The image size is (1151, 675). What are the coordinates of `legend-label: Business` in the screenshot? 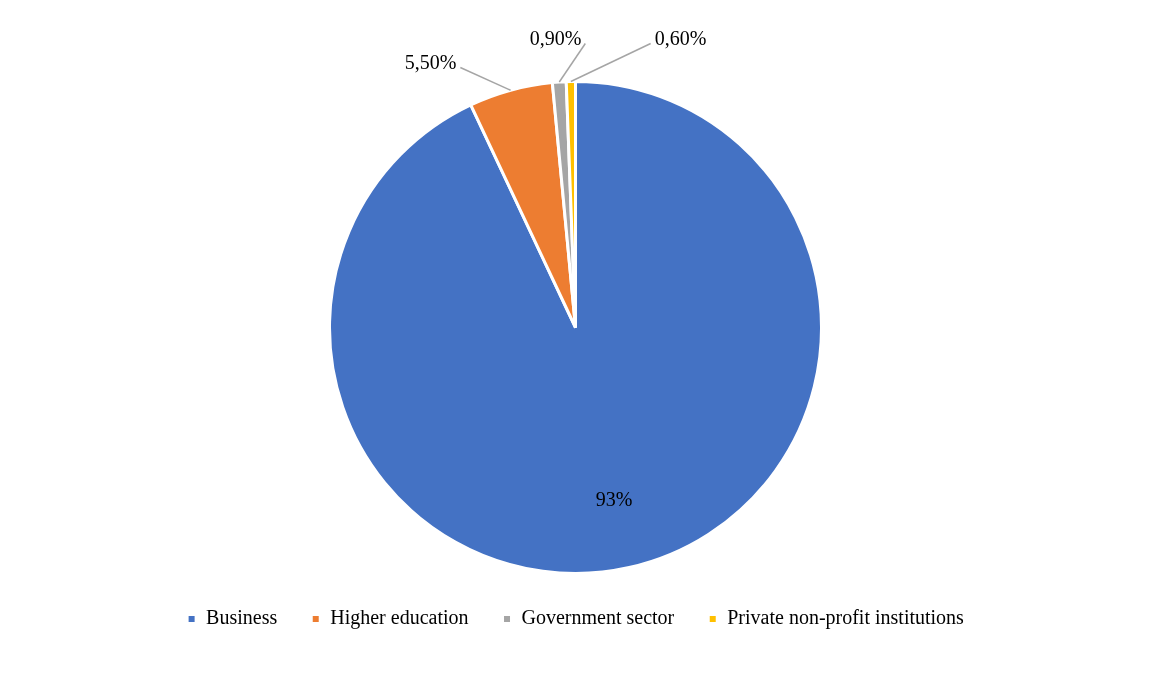 It's located at (242, 617).